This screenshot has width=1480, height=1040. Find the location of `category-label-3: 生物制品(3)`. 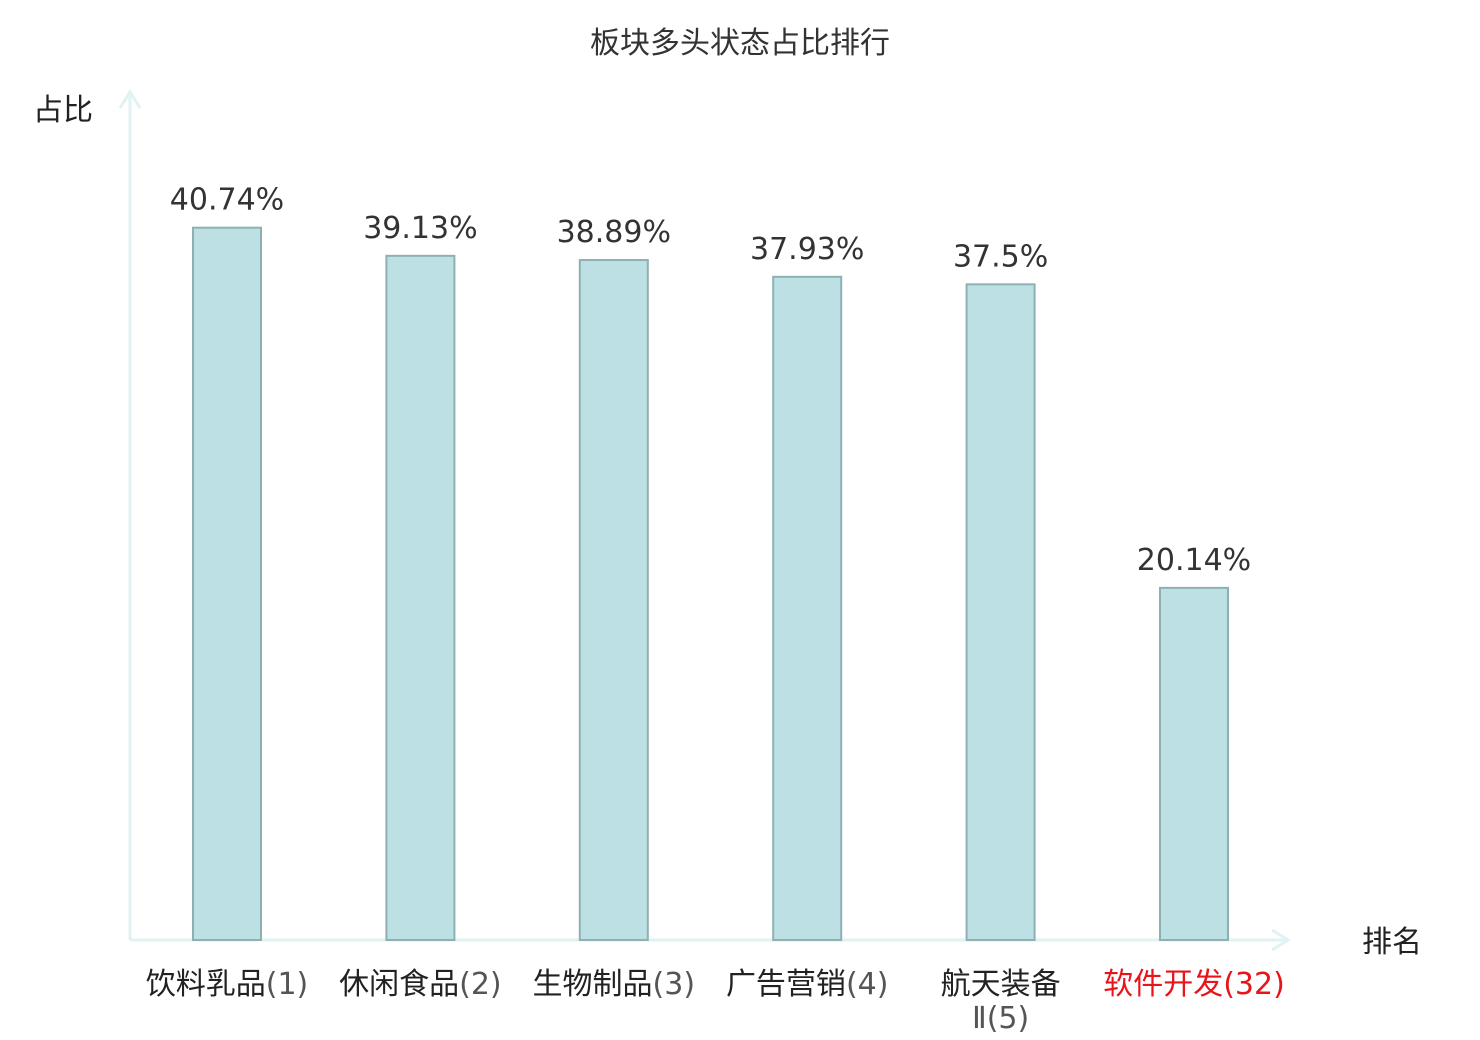

category-label-3: 生物制品(3) is located at coordinates (614, 984).